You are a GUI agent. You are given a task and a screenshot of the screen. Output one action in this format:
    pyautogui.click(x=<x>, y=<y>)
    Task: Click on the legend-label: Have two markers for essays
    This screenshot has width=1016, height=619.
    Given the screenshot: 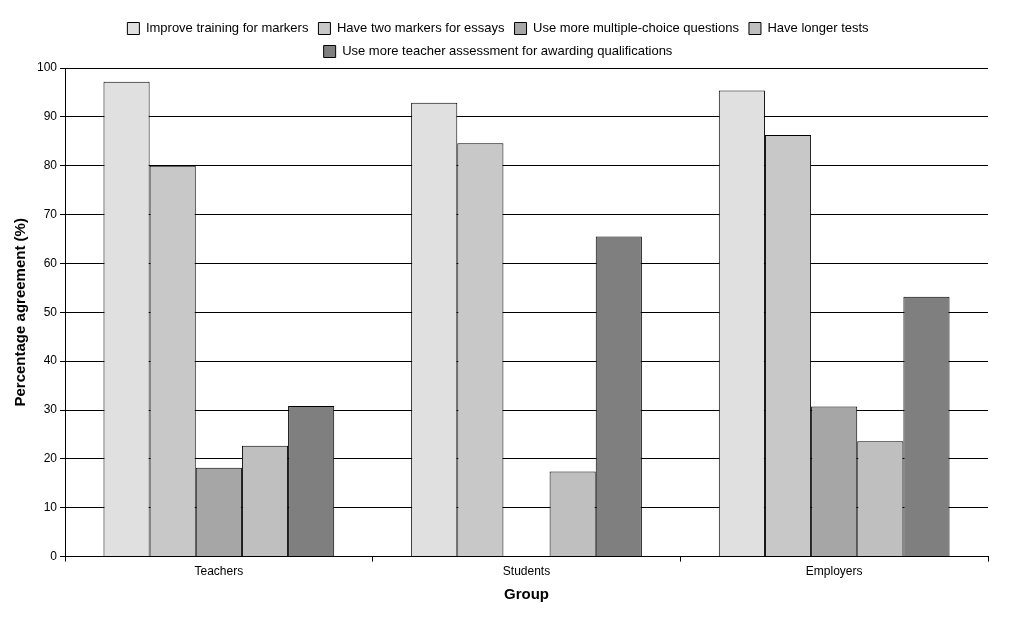 What is the action you would take?
    pyautogui.click(x=421, y=28)
    